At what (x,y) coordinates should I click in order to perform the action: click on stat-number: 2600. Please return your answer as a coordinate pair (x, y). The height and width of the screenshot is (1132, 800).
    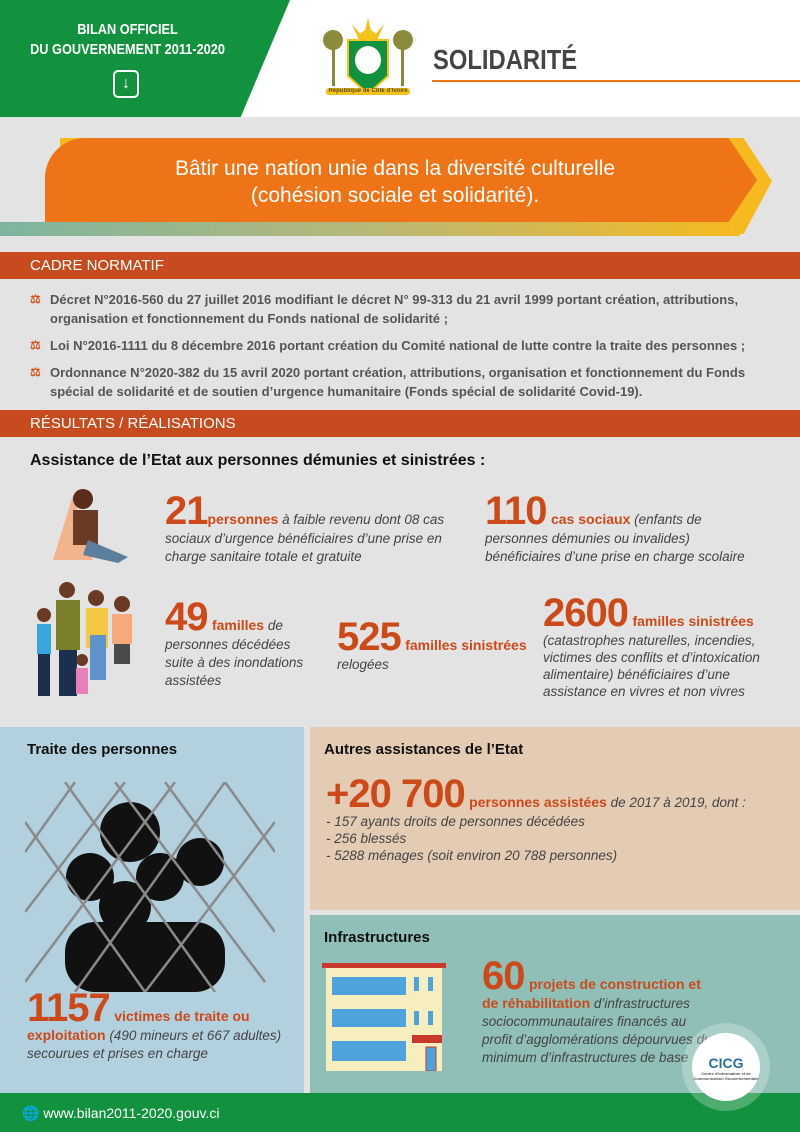
    Looking at the image, I should click on (586, 613).